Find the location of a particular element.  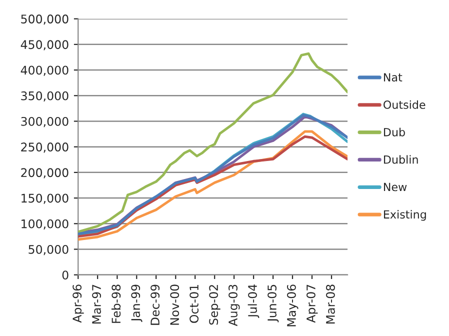

x-tick-label: Apr-07 is located at coordinates (312, 303).